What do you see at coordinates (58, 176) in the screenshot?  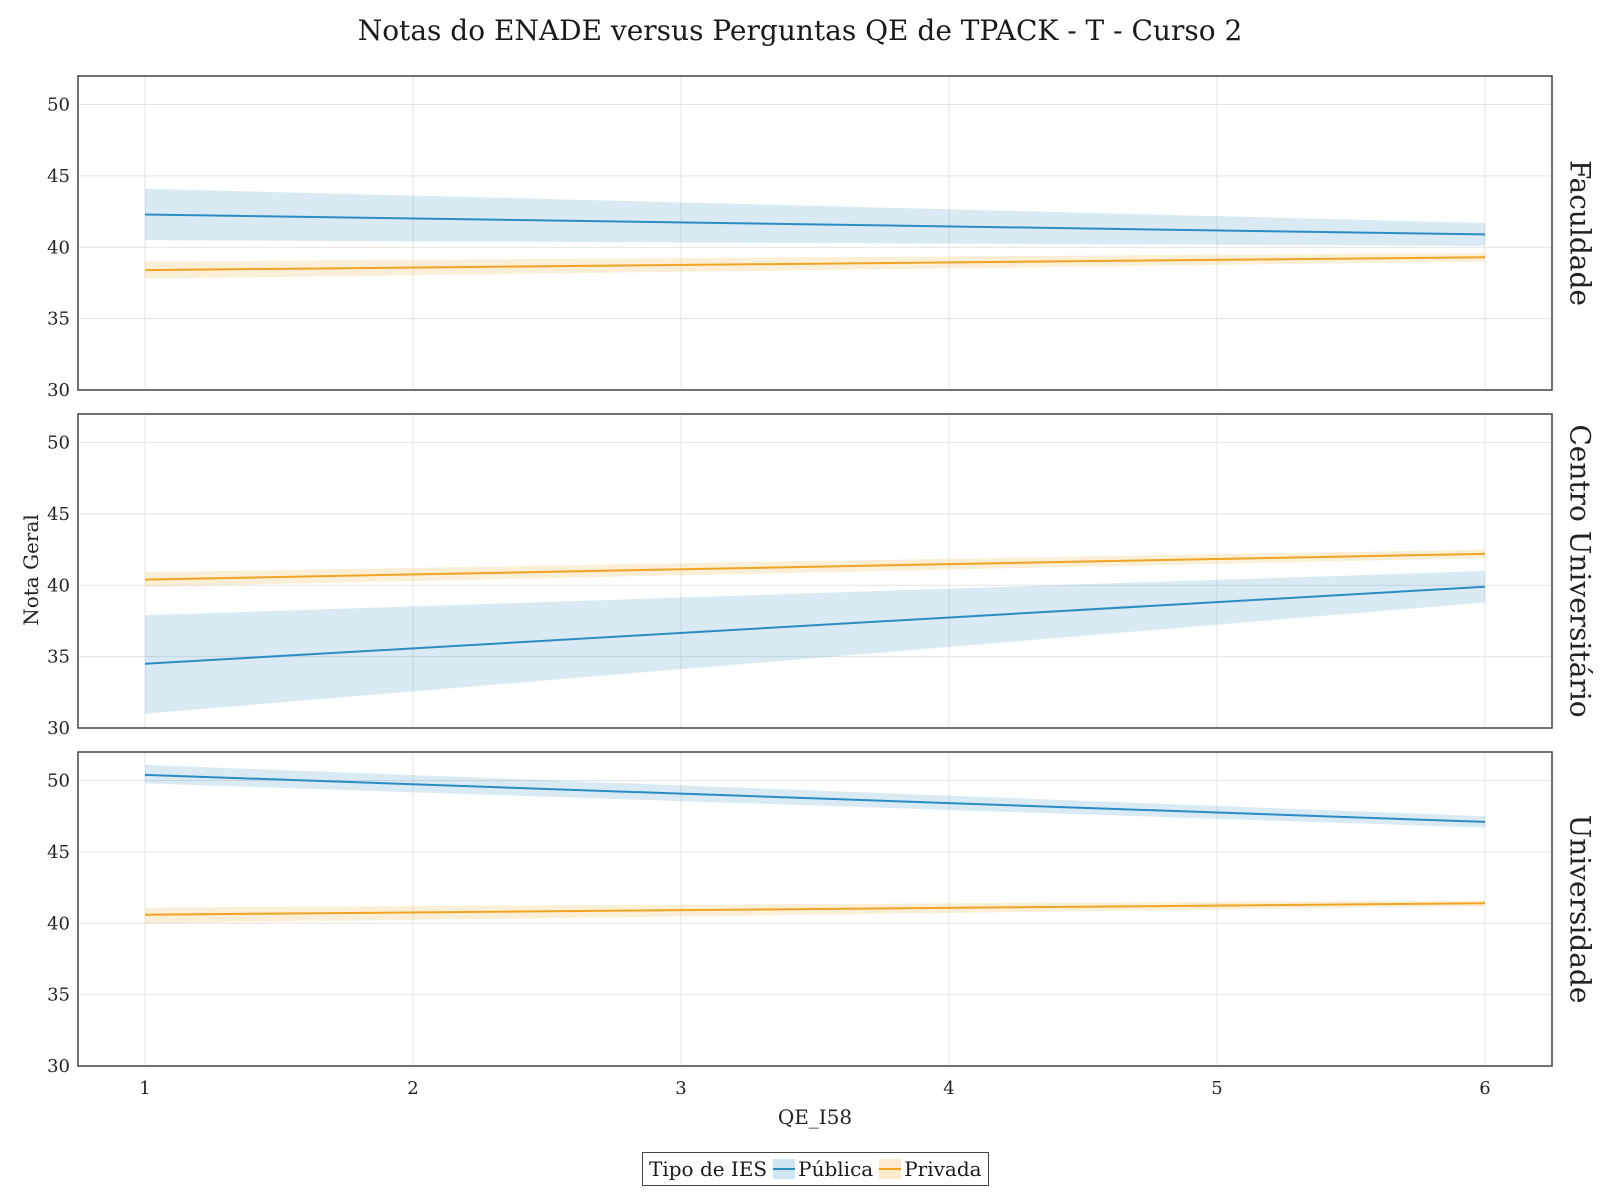 I see `y-tick-label-45-faculdade: 45` at bounding box center [58, 176].